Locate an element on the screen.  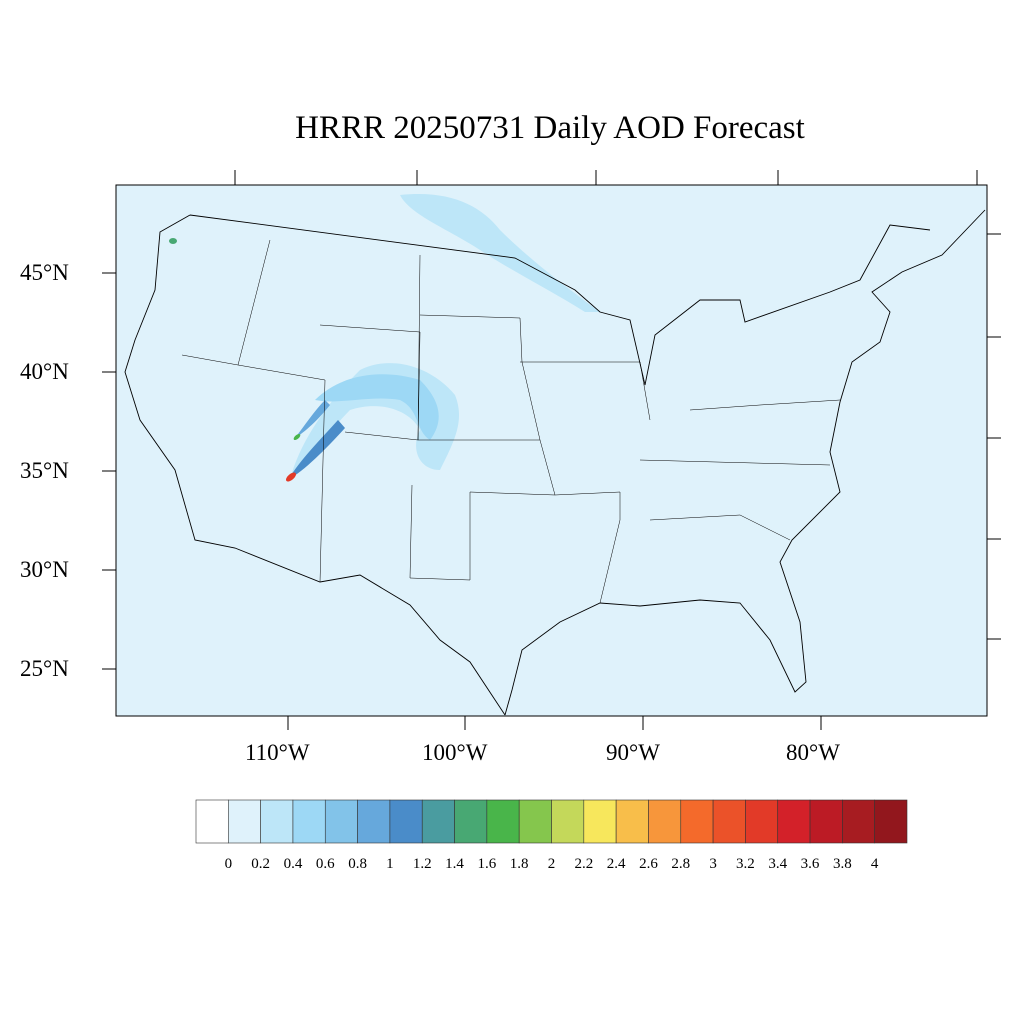
colorbar-label: 2 is located at coordinates (551, 864).